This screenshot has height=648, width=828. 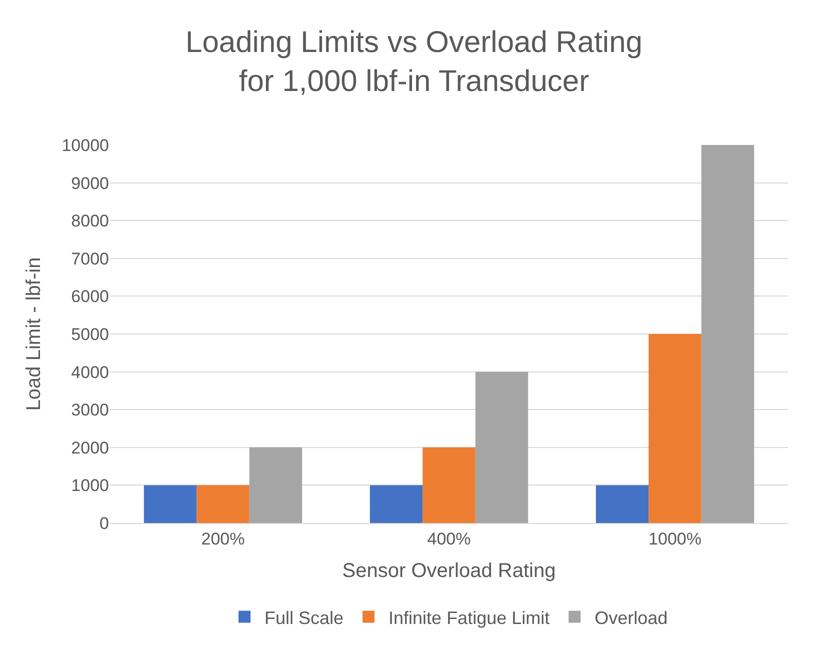 What do you see at coordinates (90, 486) in the screenshot?
I see `y-tick-label: 1000` at bounding box center [90, 486].